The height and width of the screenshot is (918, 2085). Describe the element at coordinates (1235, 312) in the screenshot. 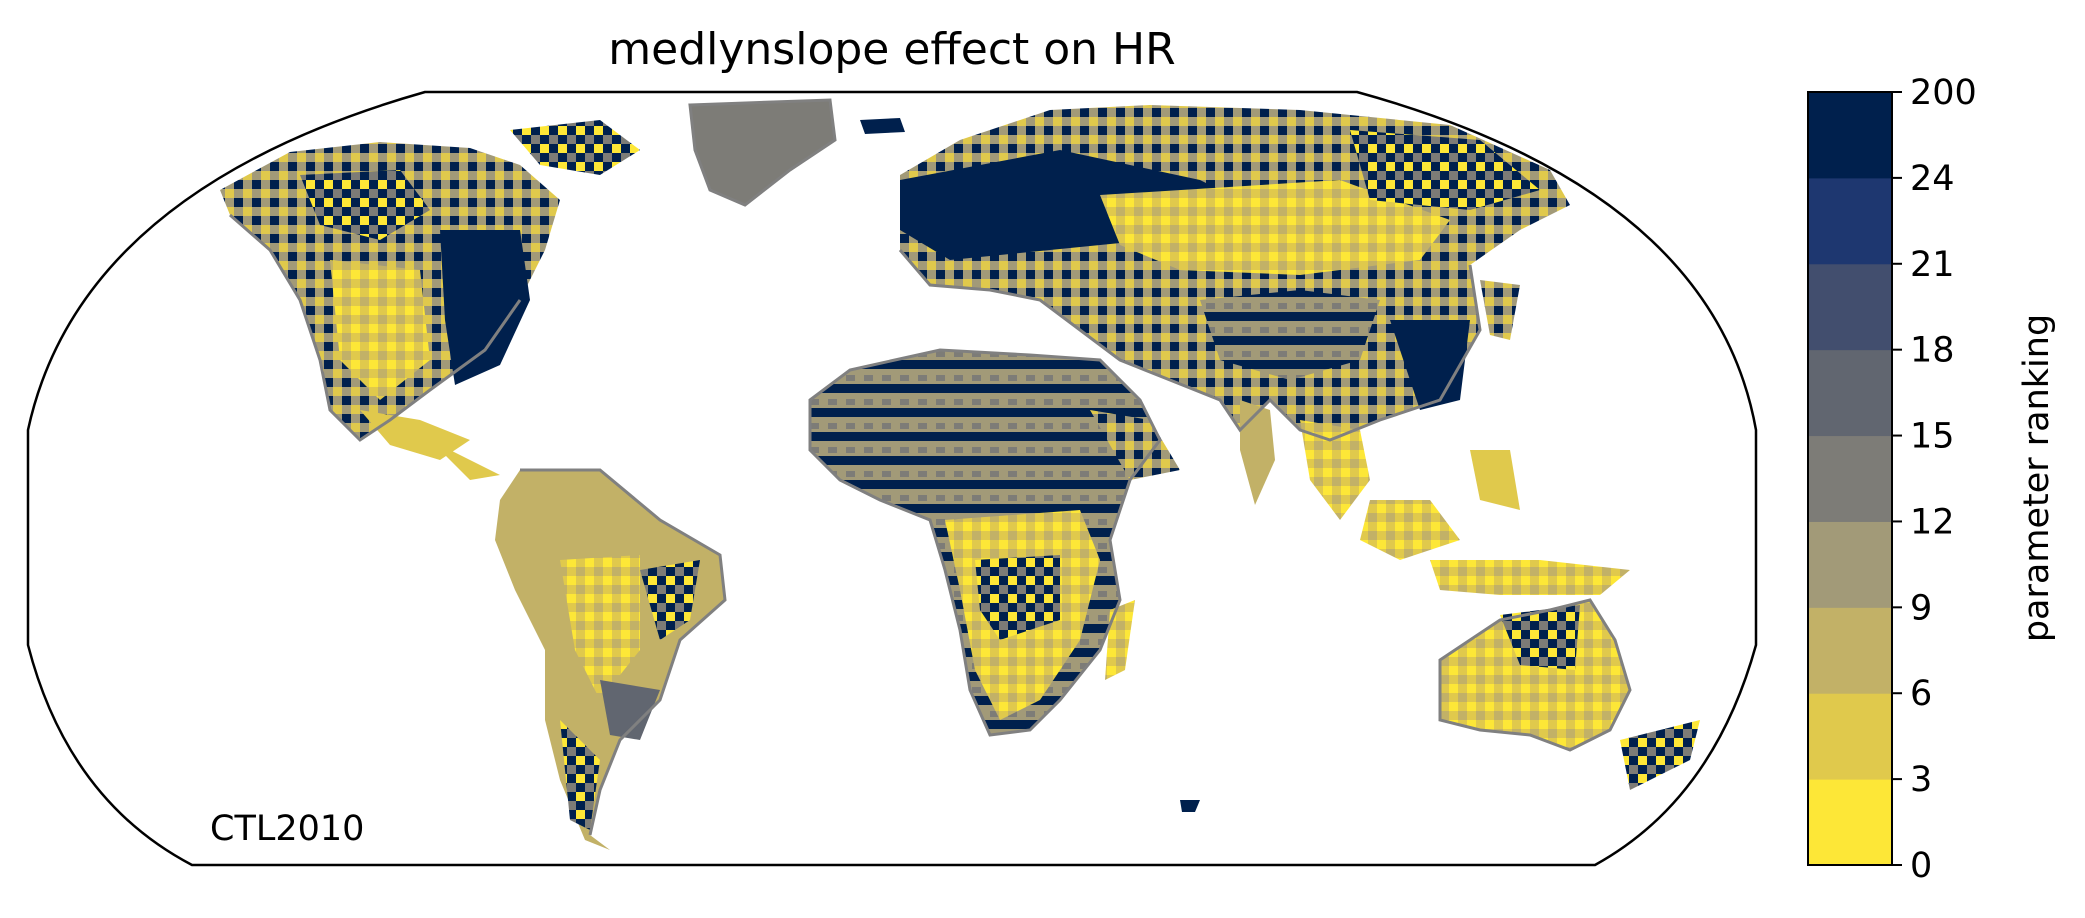

I see `eurasia` at that location.